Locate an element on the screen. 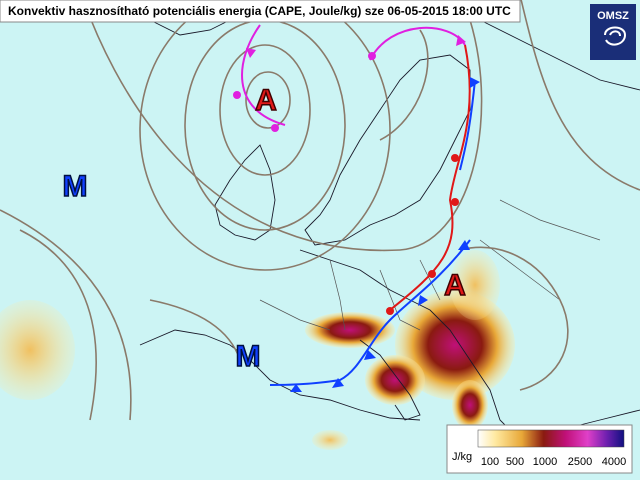  legend-tick: 4000 is located at coordinates (614, 462).